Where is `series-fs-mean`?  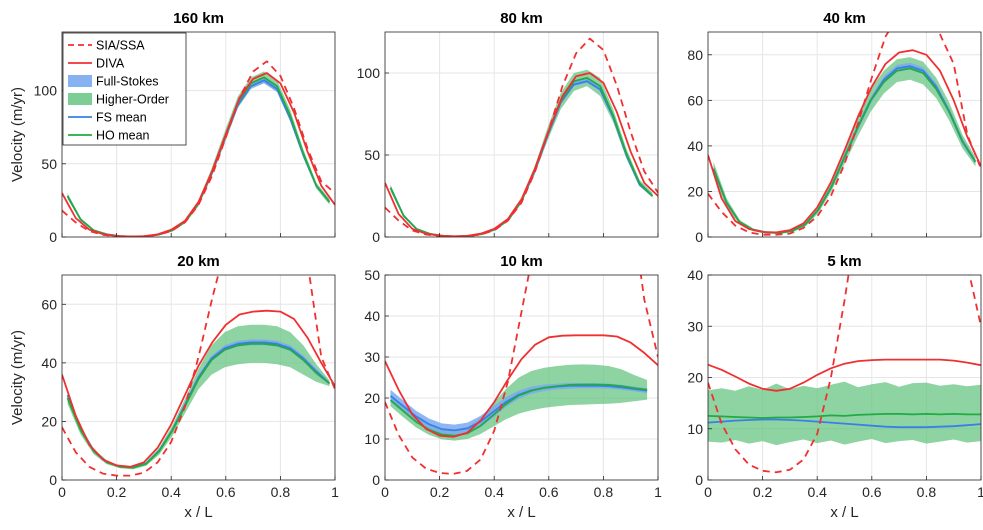
series-fs-mean is located at coordinates (844, 423).